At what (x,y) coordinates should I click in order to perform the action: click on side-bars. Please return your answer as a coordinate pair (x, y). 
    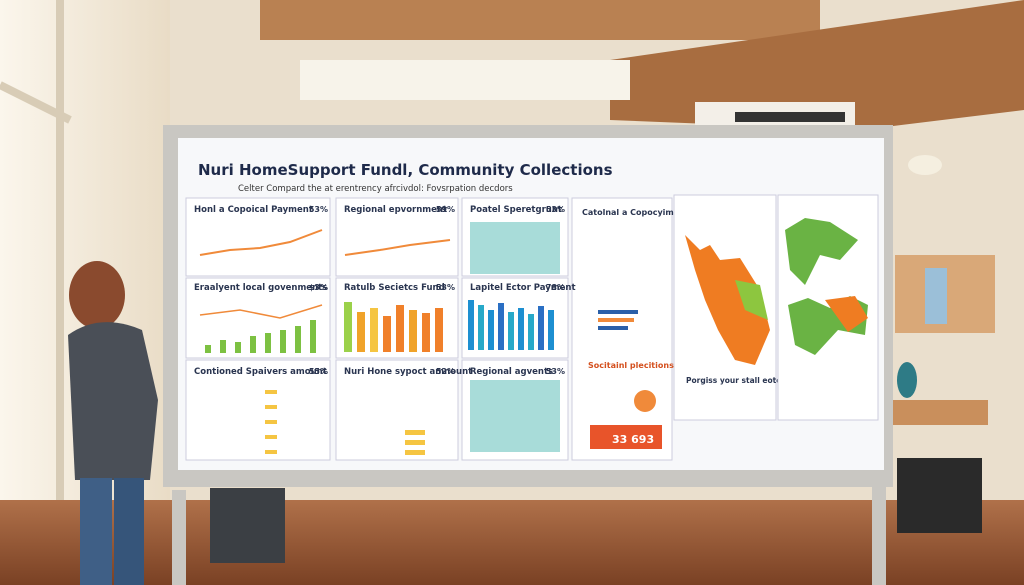
    Looking at the image, I should click on (618, 320).